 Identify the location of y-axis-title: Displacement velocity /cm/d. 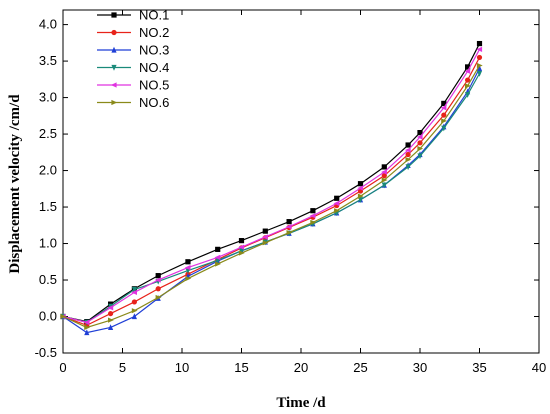
(15, 184).